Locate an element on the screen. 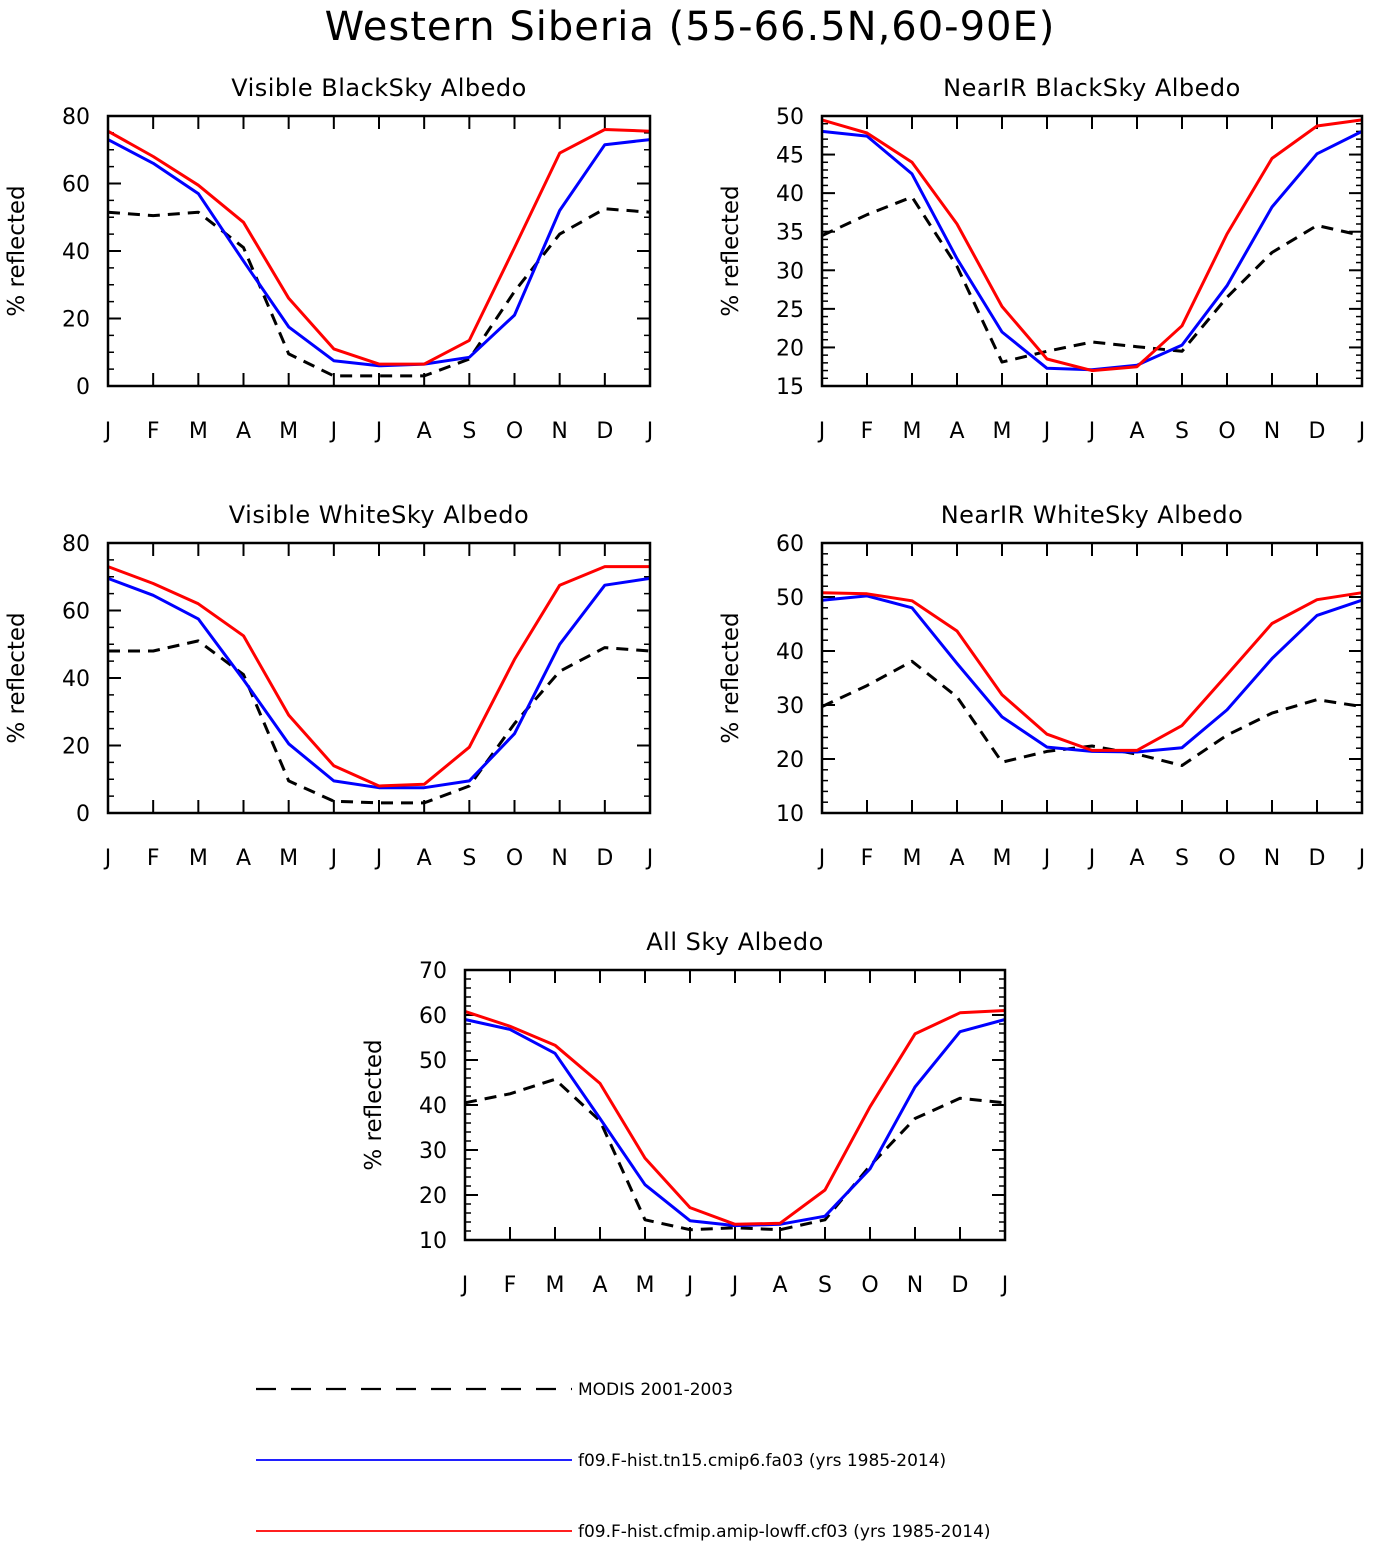 The width and height of the screenshot is (1378, 1544). panel-title: NearIR BlackSky Albedo is located at coordinates (1092, 88).